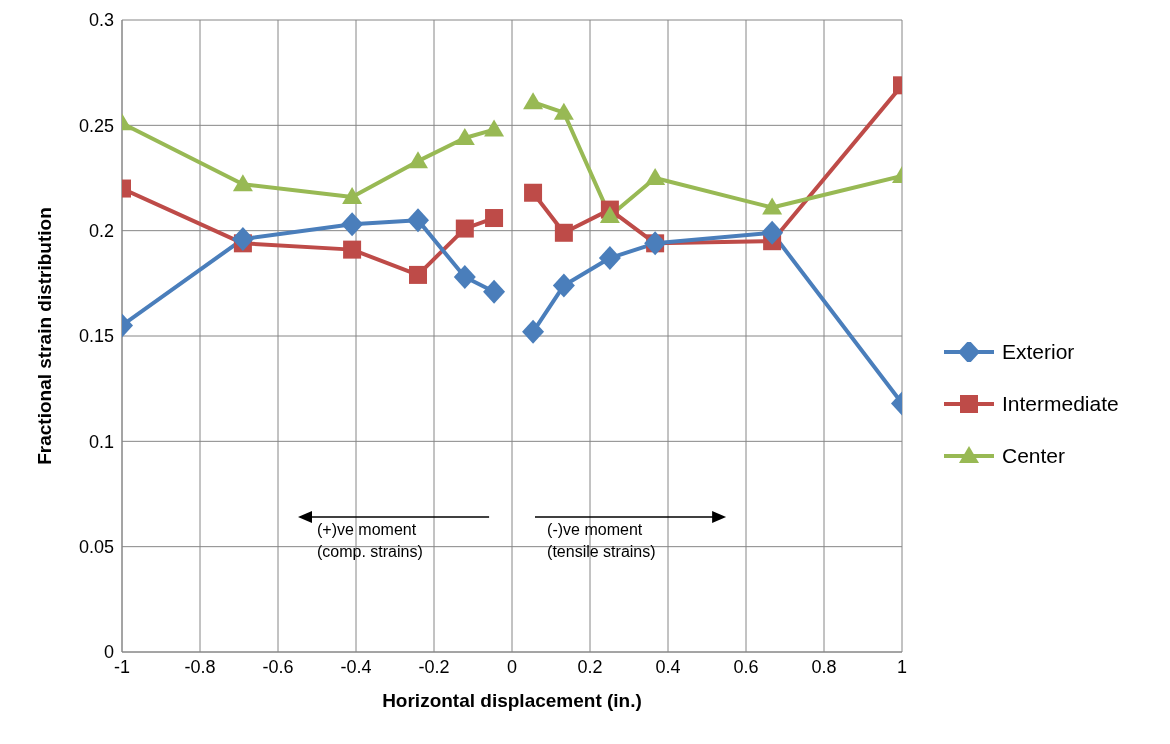 The height and width of the screenshot is (744, 1170). I want to click on x-tick-label: -0.6, so click(278, 666).